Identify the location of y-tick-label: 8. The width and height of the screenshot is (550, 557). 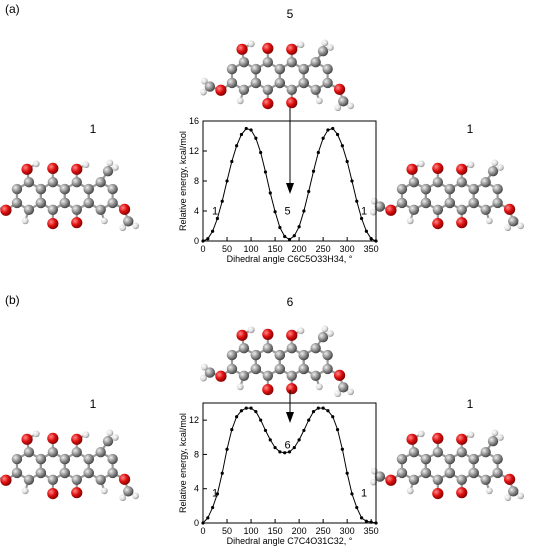
(196, 181).